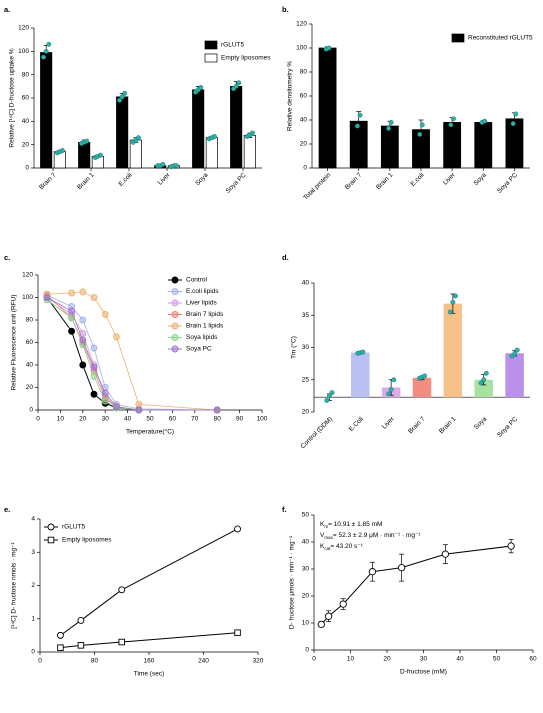 This screenshot has height=713, width=543. I want to click on y-tick-label: 30, so click(306, 347).